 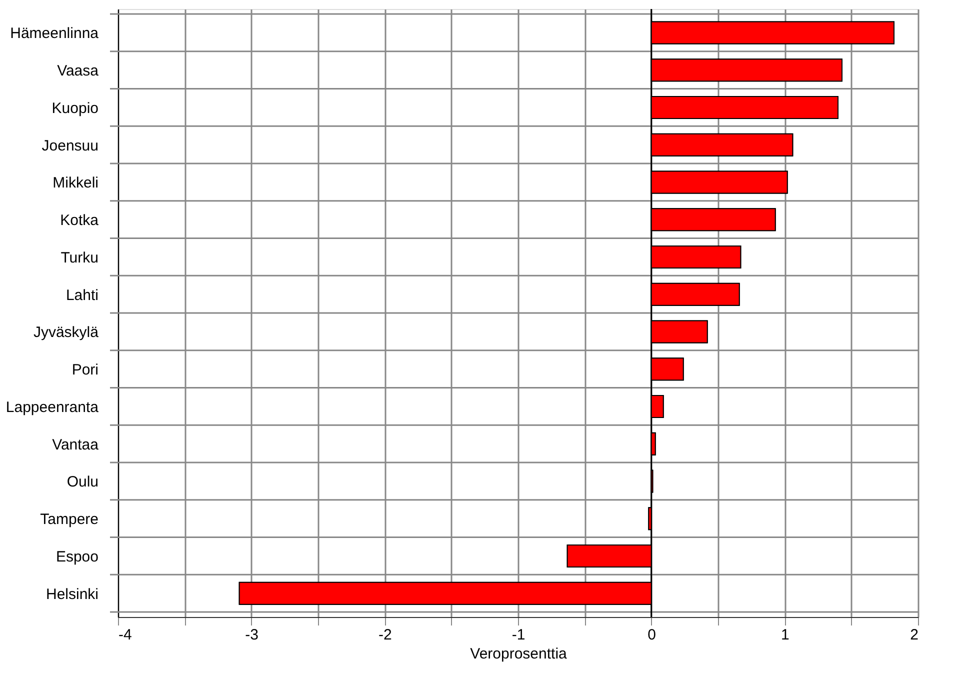 I want to click on x-axis-title: Veroprosenttia, so click(x=519, y=654).